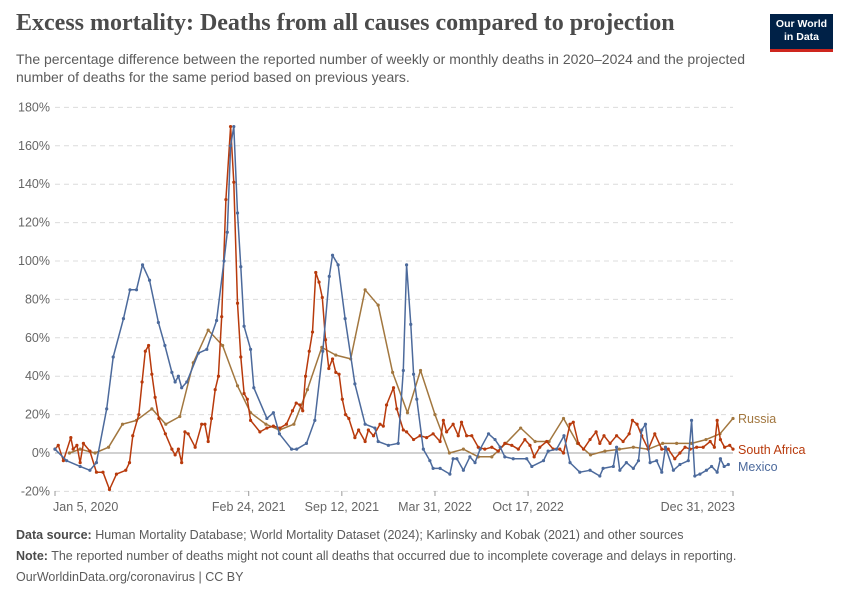 This screenshot has height=600, width=850. Describe the element at coordinates (37, 338) in the screenshot. I see `y-tick-label: 60%` at that location.